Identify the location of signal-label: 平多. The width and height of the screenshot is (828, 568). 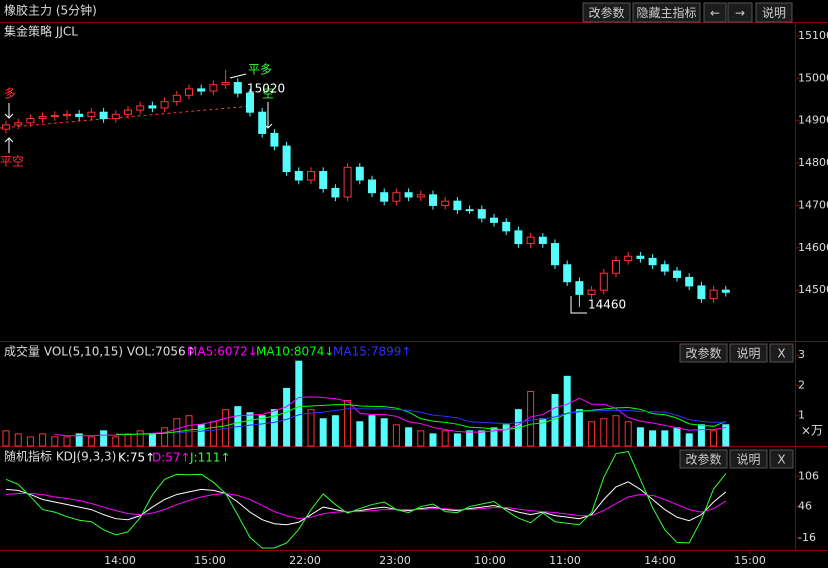
(260, 70).